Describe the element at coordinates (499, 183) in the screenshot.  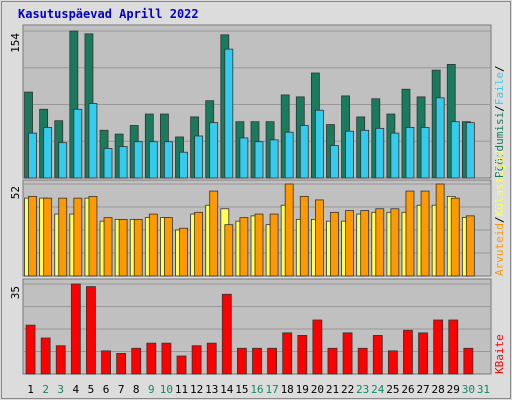
I see `right-label-part: Külastajad` at that location.